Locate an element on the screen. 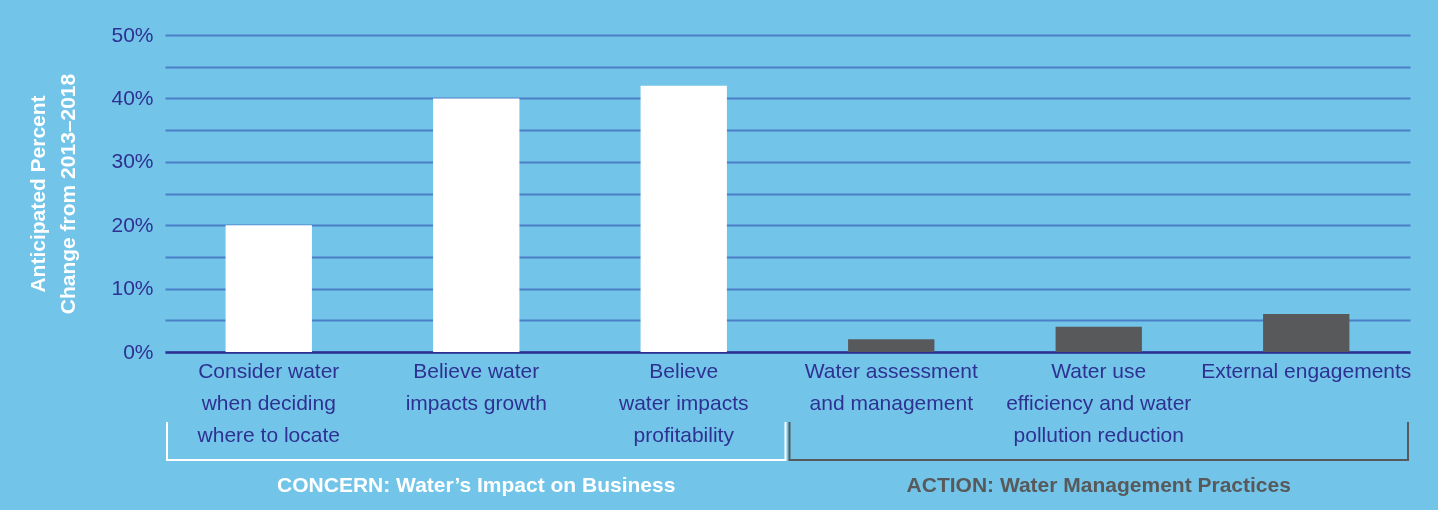 This screenshot has width=1438, height=510. y-tick-label: 10% is located at coordinates (132, 288).